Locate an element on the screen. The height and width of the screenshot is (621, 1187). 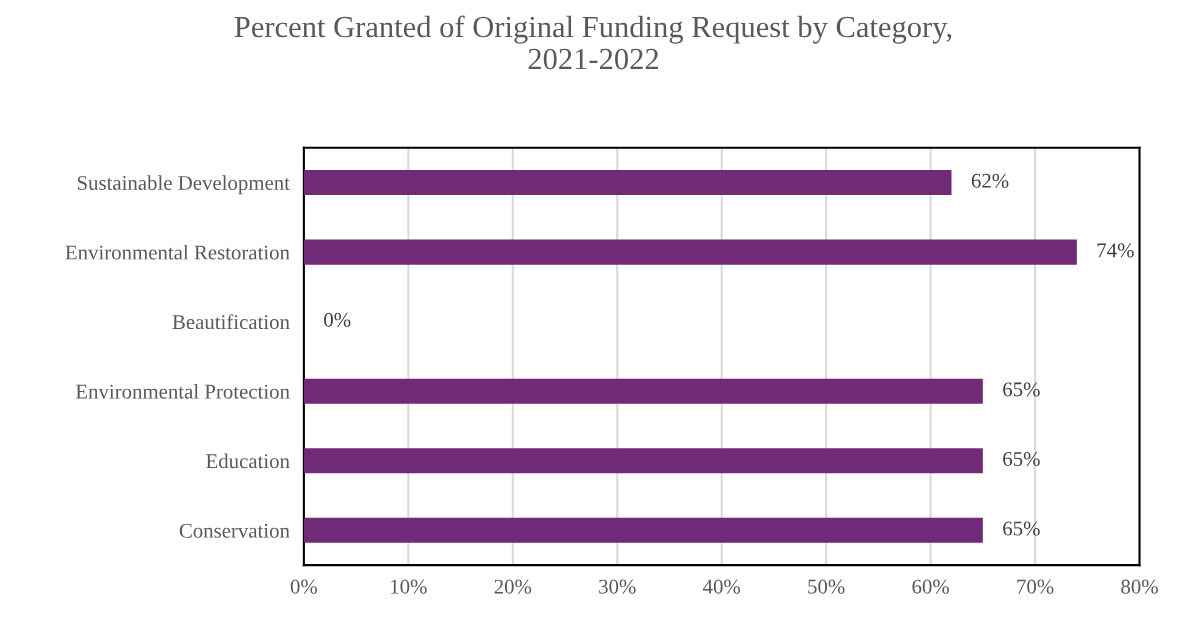
y-tick-label: Environmental Protection is located at coordinates (182, 391).